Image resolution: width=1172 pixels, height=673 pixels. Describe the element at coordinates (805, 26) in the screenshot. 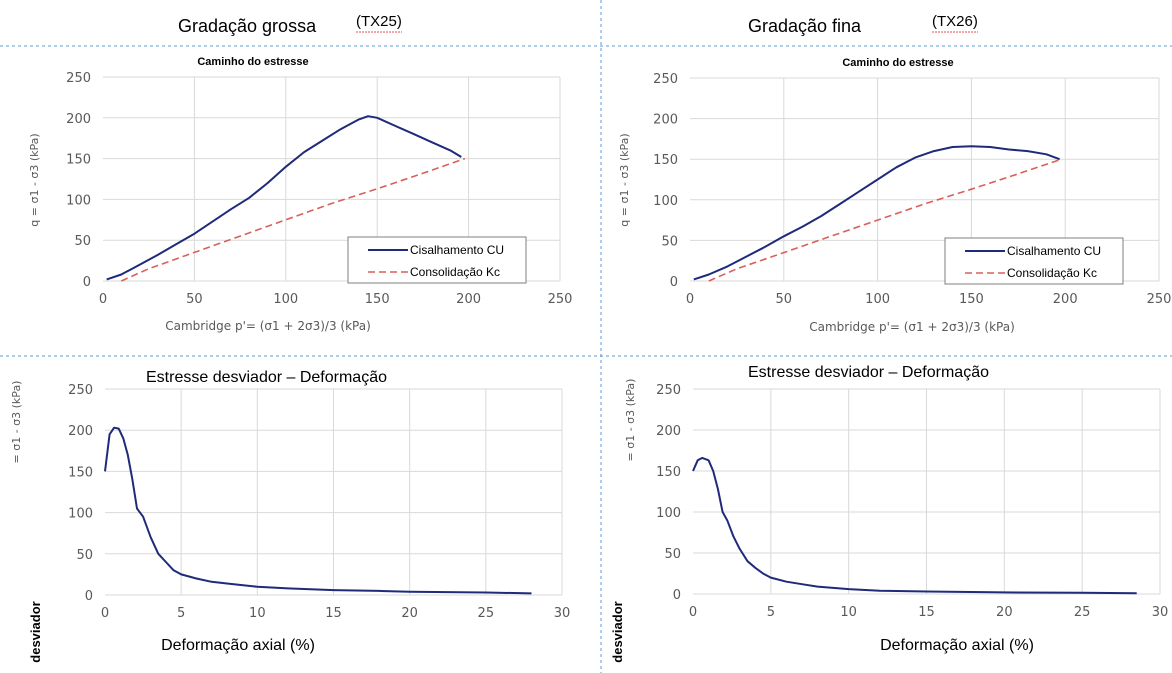

I see `right-header-title: Gradação fina` at that location.